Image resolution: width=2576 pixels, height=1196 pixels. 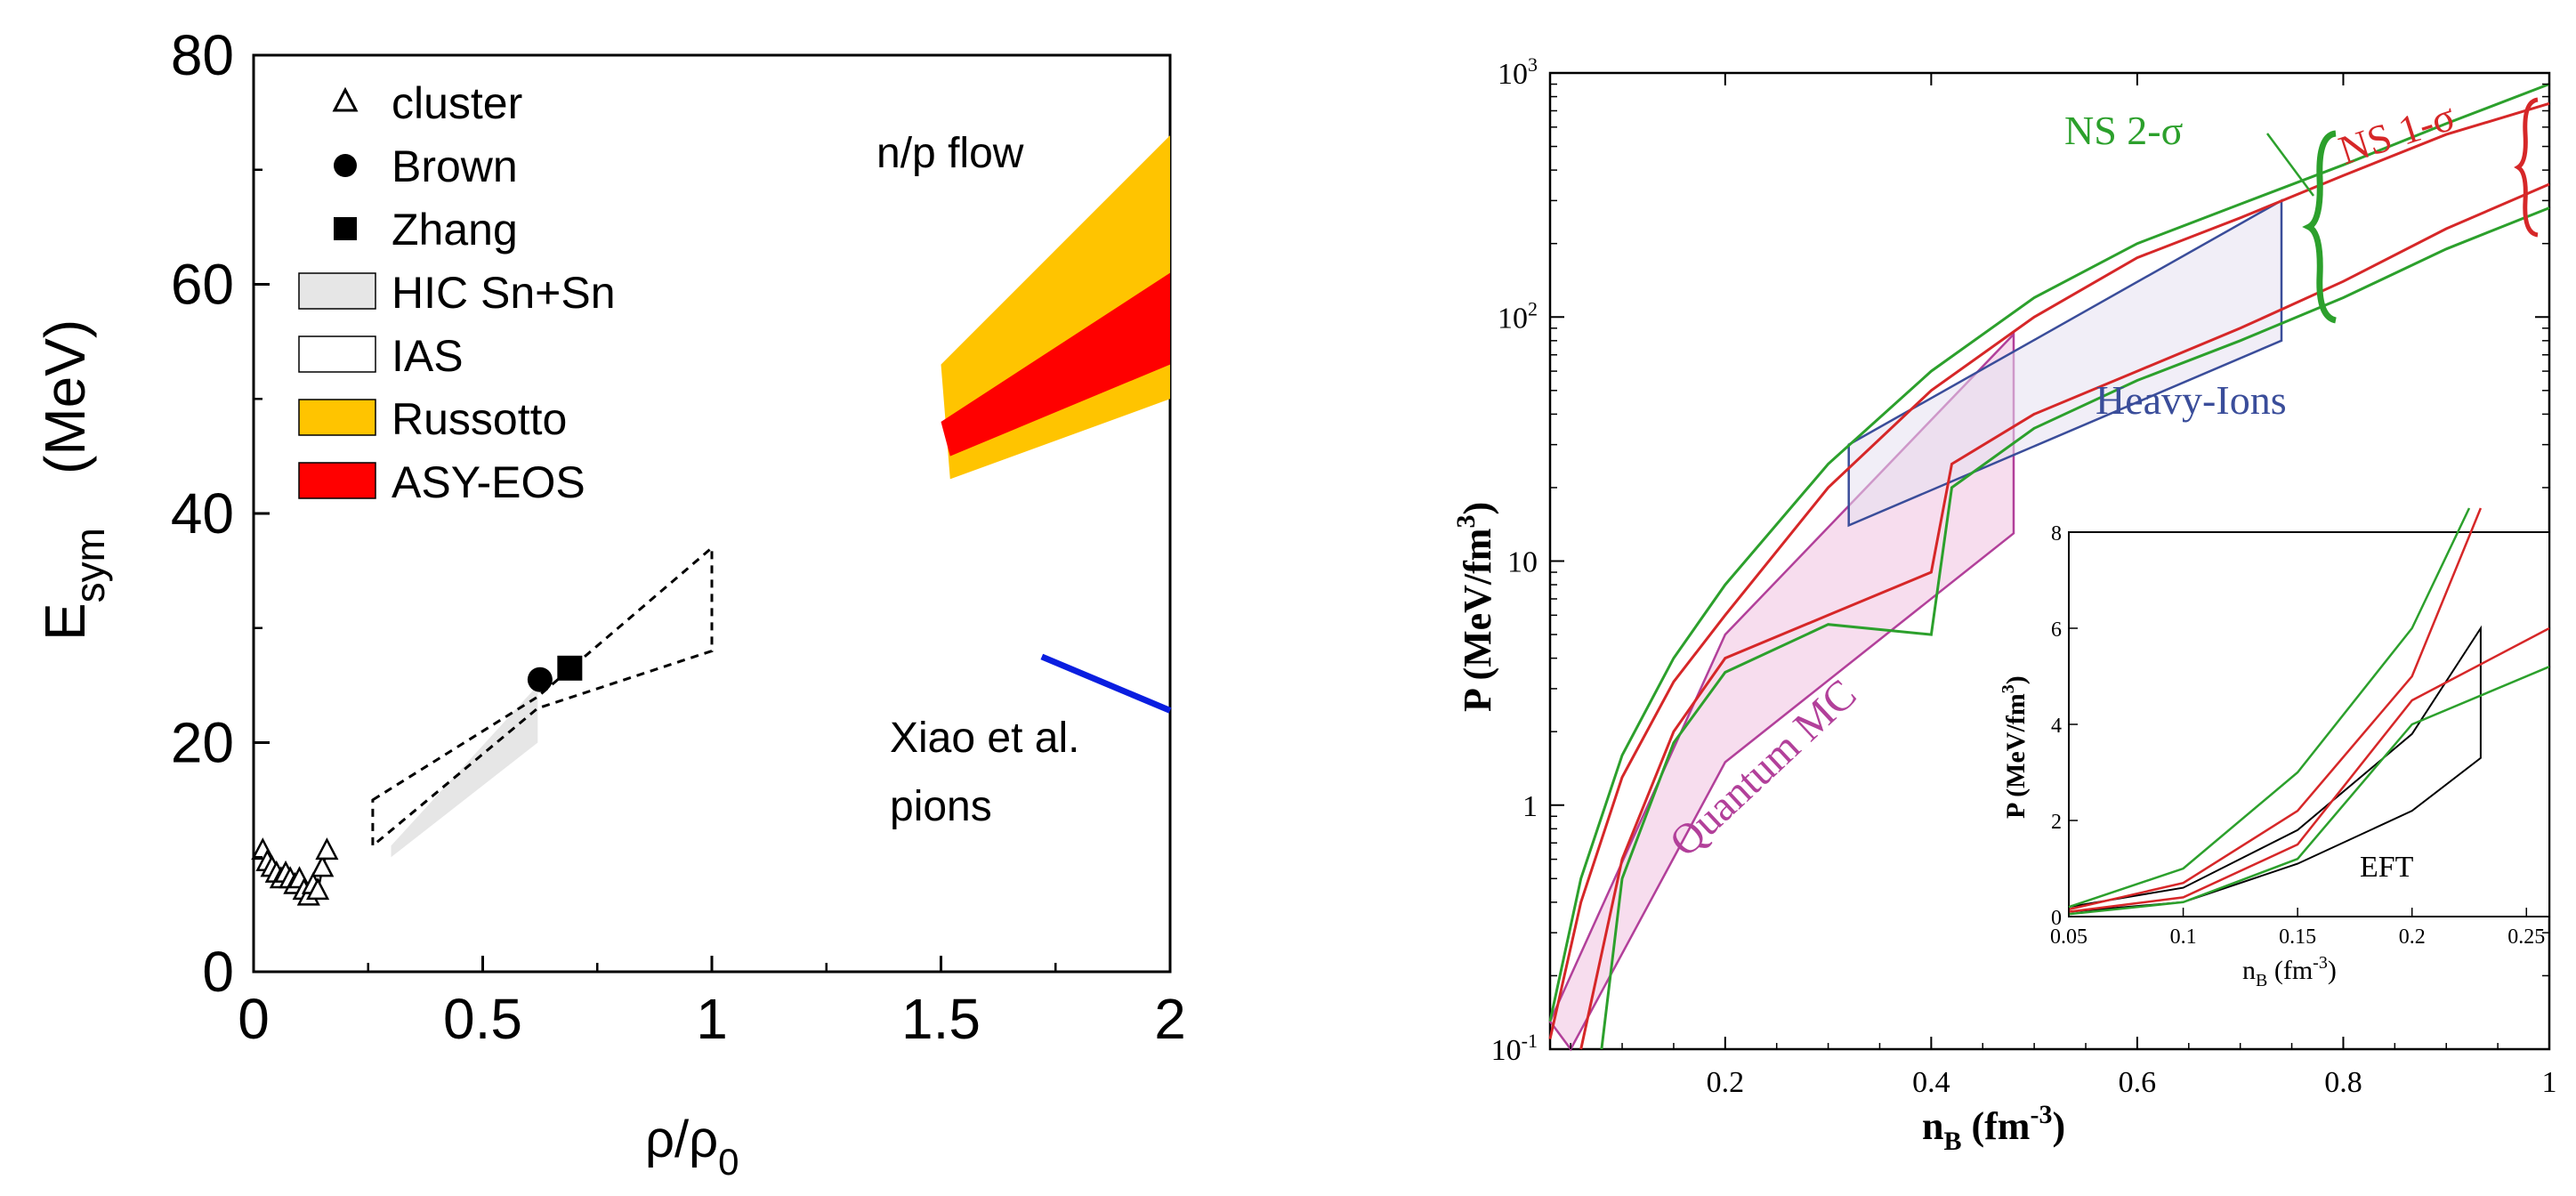 I want to click on left-marks, so click(x=417, y=780).